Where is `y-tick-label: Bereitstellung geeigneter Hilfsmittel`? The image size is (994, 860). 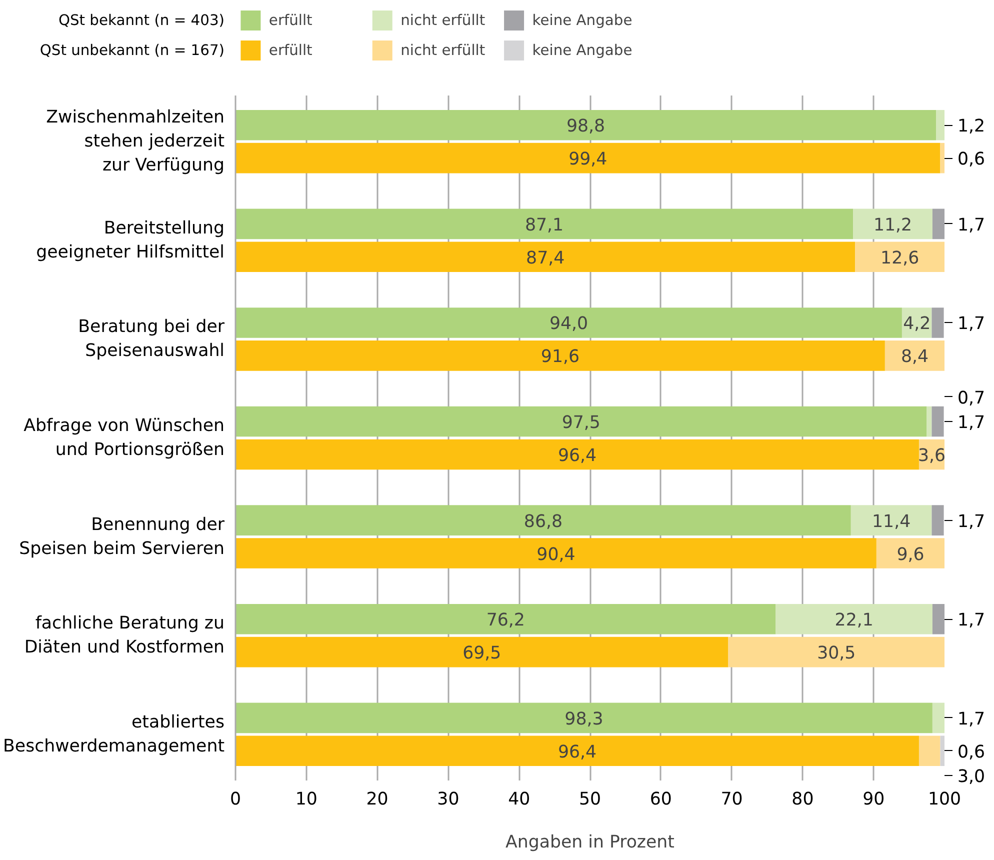
y-tick-label: Bereitstellung geeigneter Hilfsmittel is located at coordinates (130, 240).